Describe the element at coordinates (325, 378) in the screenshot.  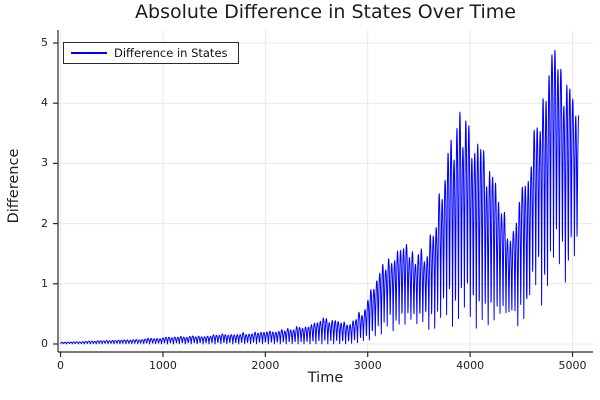
I see `x-axis-label: Time` at that location.